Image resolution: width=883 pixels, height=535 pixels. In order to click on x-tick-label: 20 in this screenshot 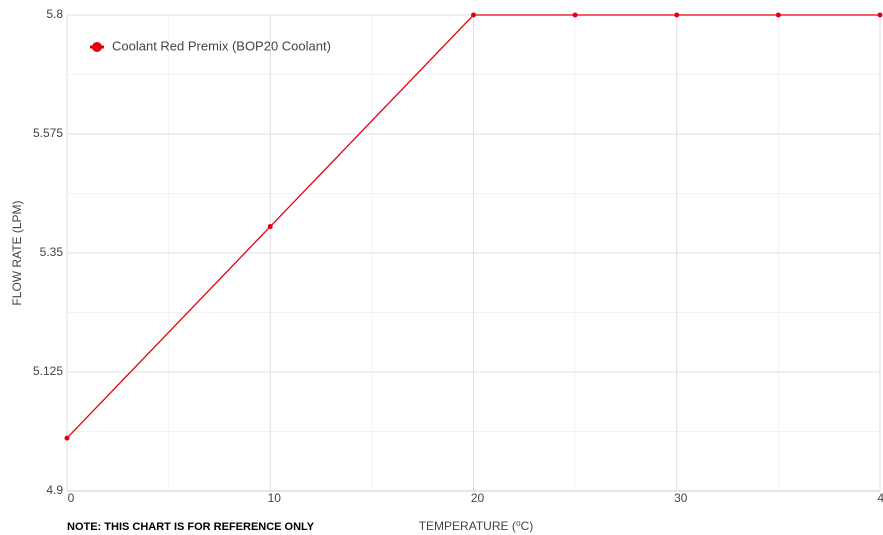, I will do `click(478, 498)`.